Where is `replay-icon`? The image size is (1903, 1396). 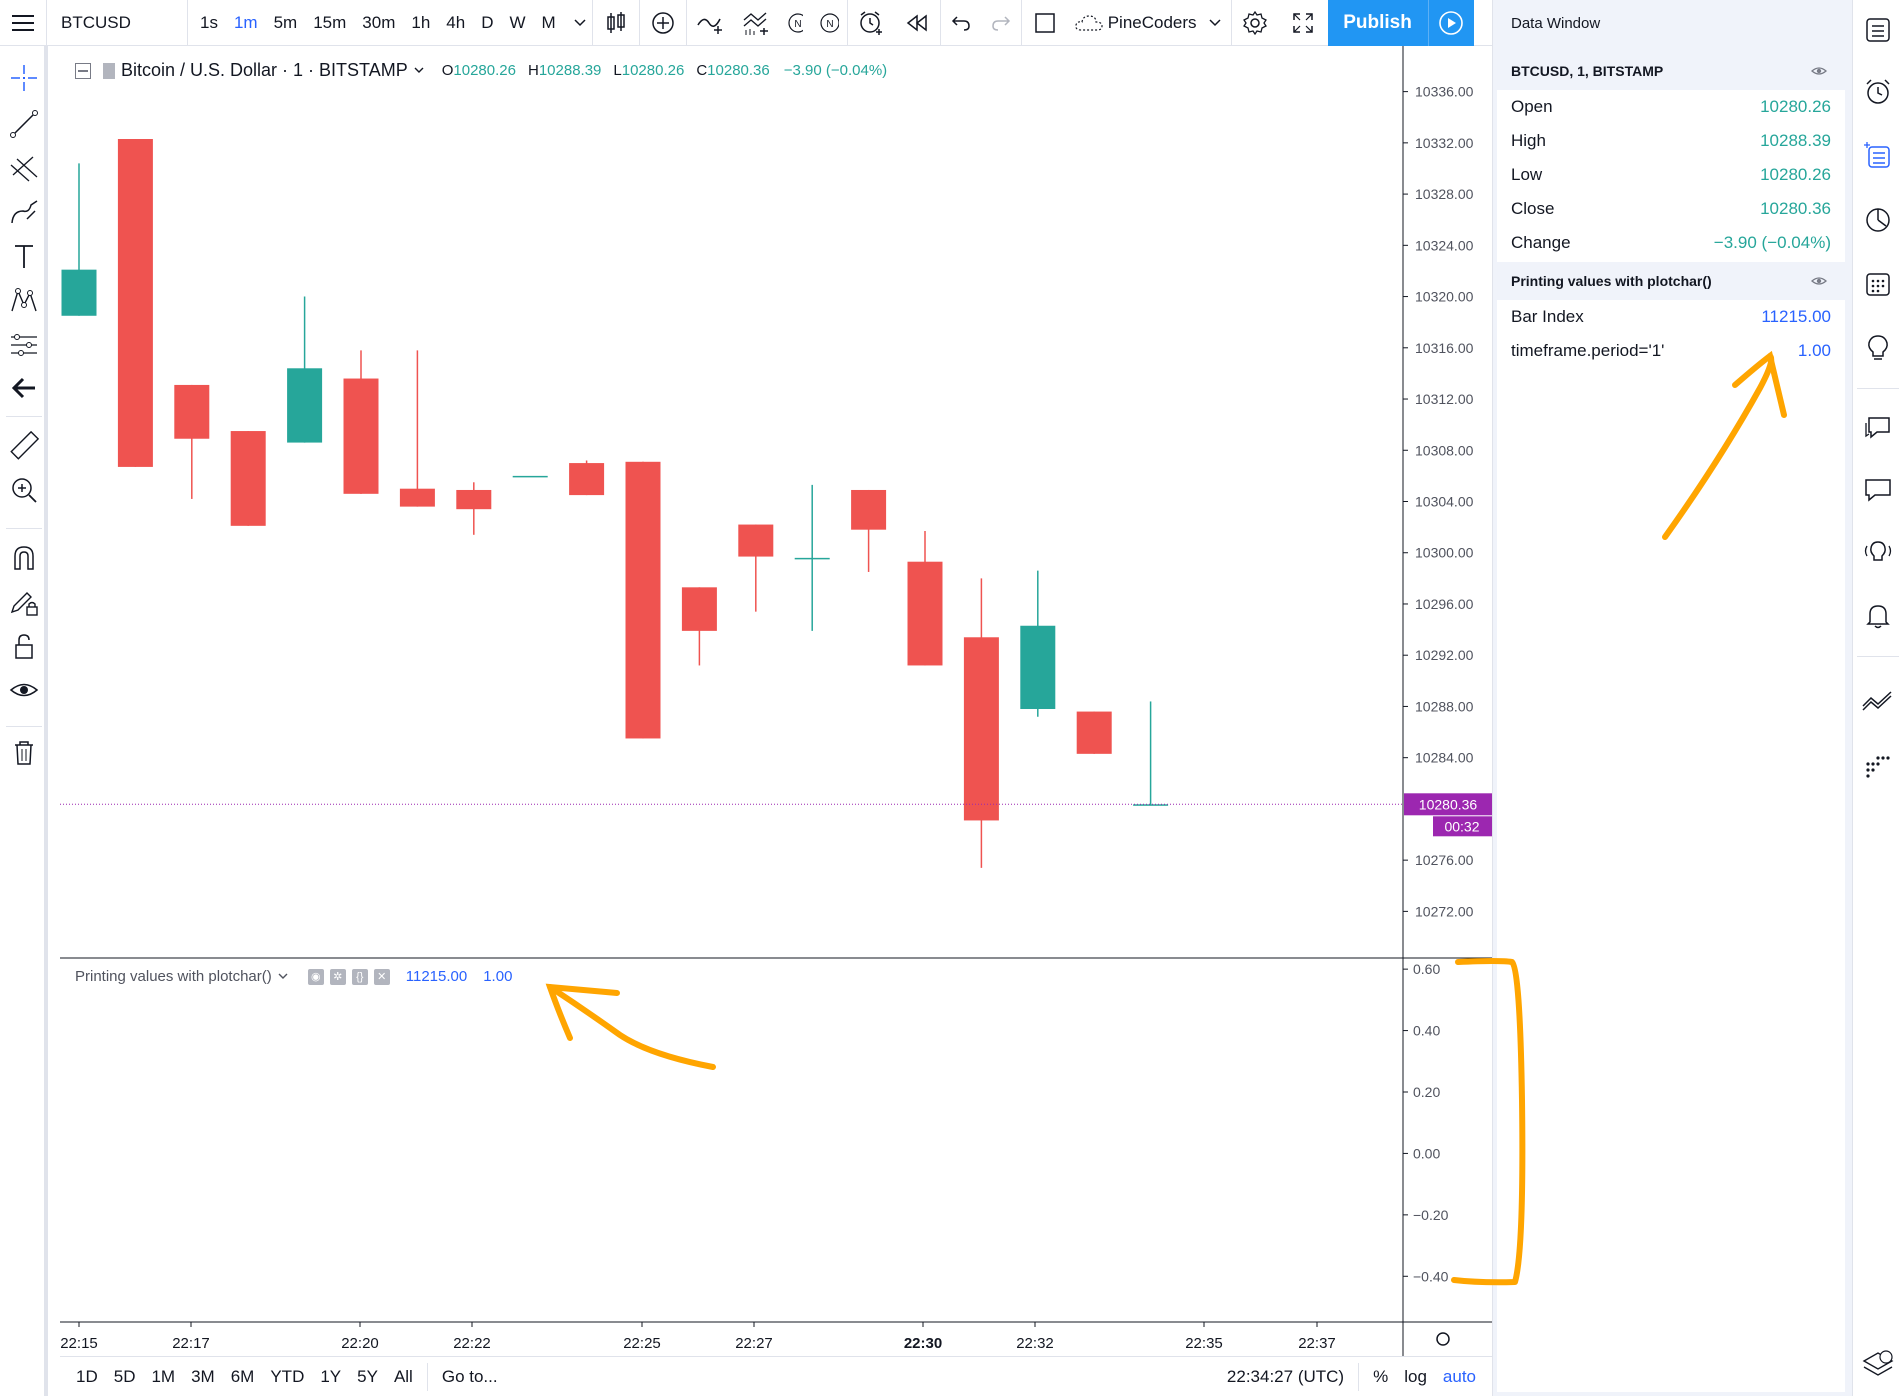
replay-icon is located at coordinates (917, 23).